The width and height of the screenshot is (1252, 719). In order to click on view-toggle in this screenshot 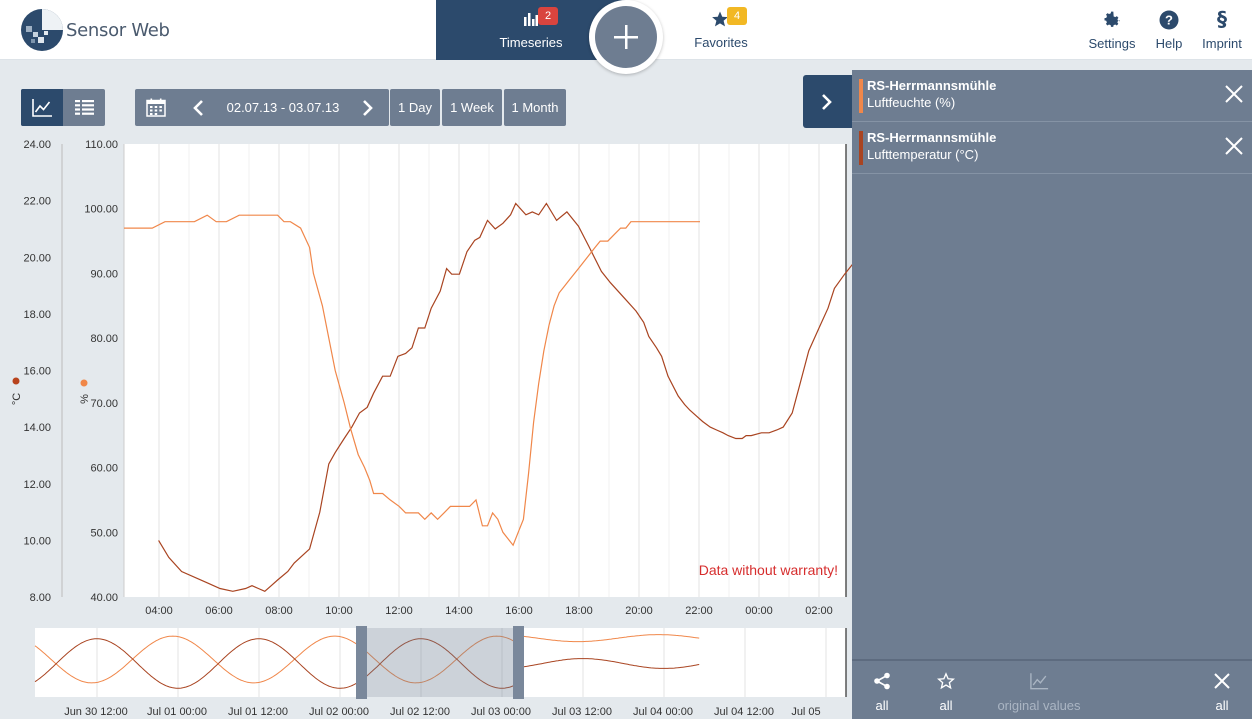, I will do `click(63, 107)`.